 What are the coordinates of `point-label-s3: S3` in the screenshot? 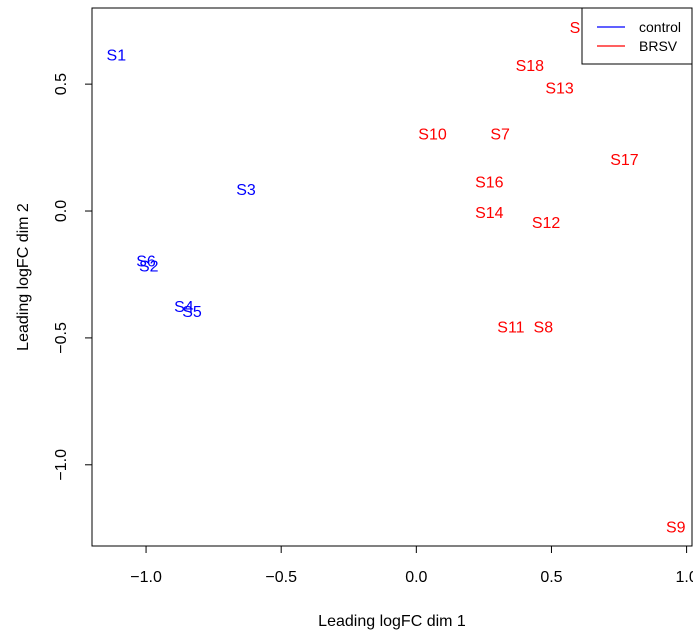 It's located at (246, 190).